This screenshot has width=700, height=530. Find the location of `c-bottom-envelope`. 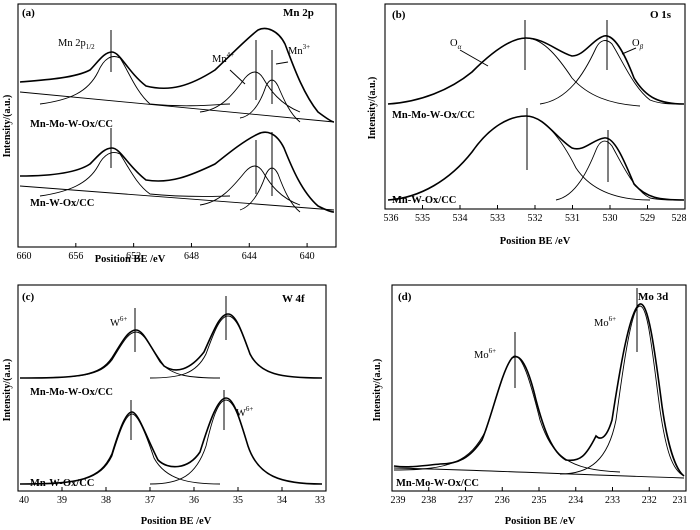

c-bottom-envelope is located at coordinates (171, 441).